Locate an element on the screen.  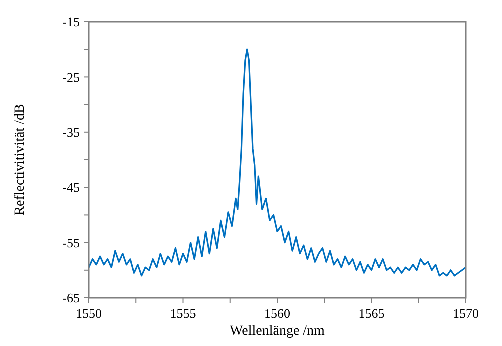
y-tick-label: -55 is located at coordinates (71, 242).